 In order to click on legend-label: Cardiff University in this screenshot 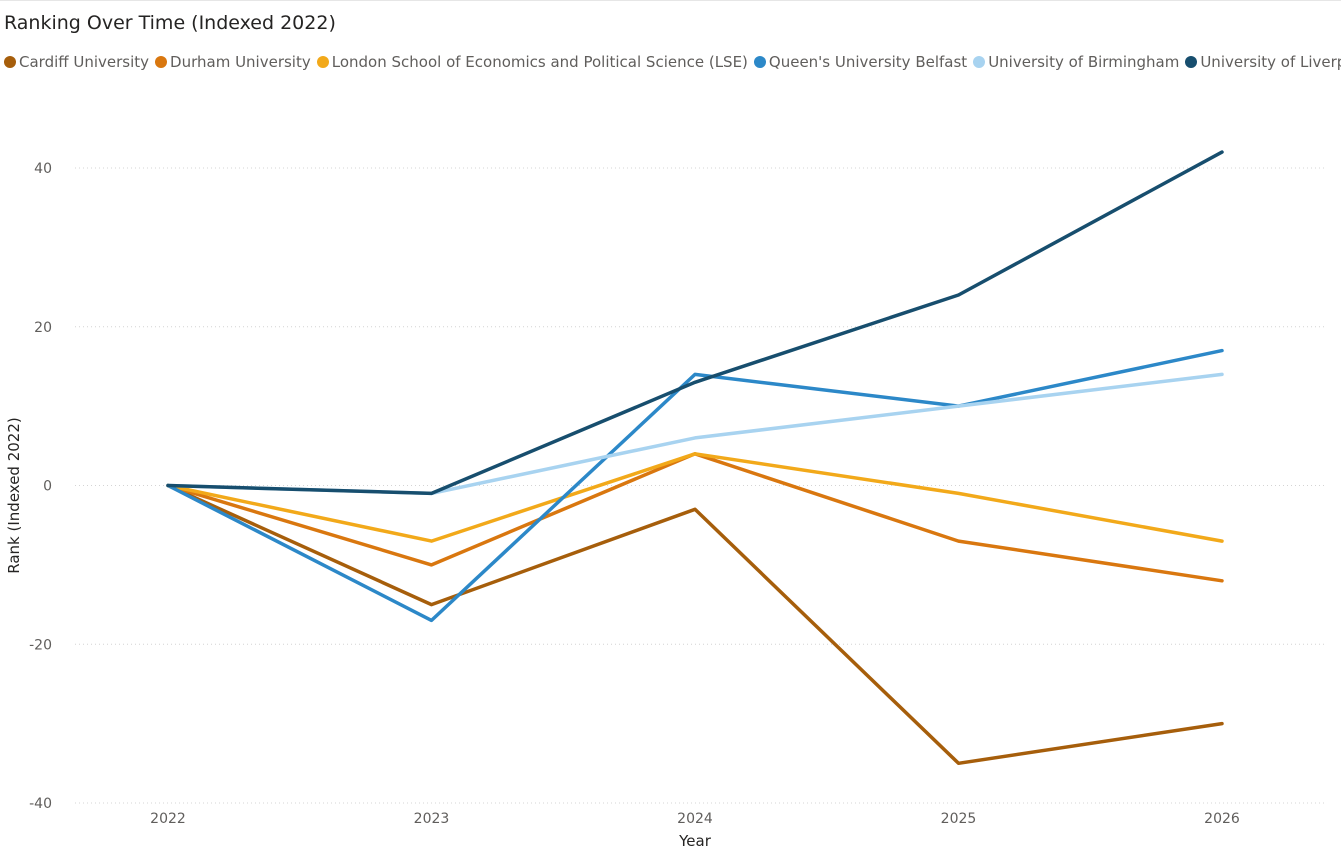, I will do `click(84, 62)`.